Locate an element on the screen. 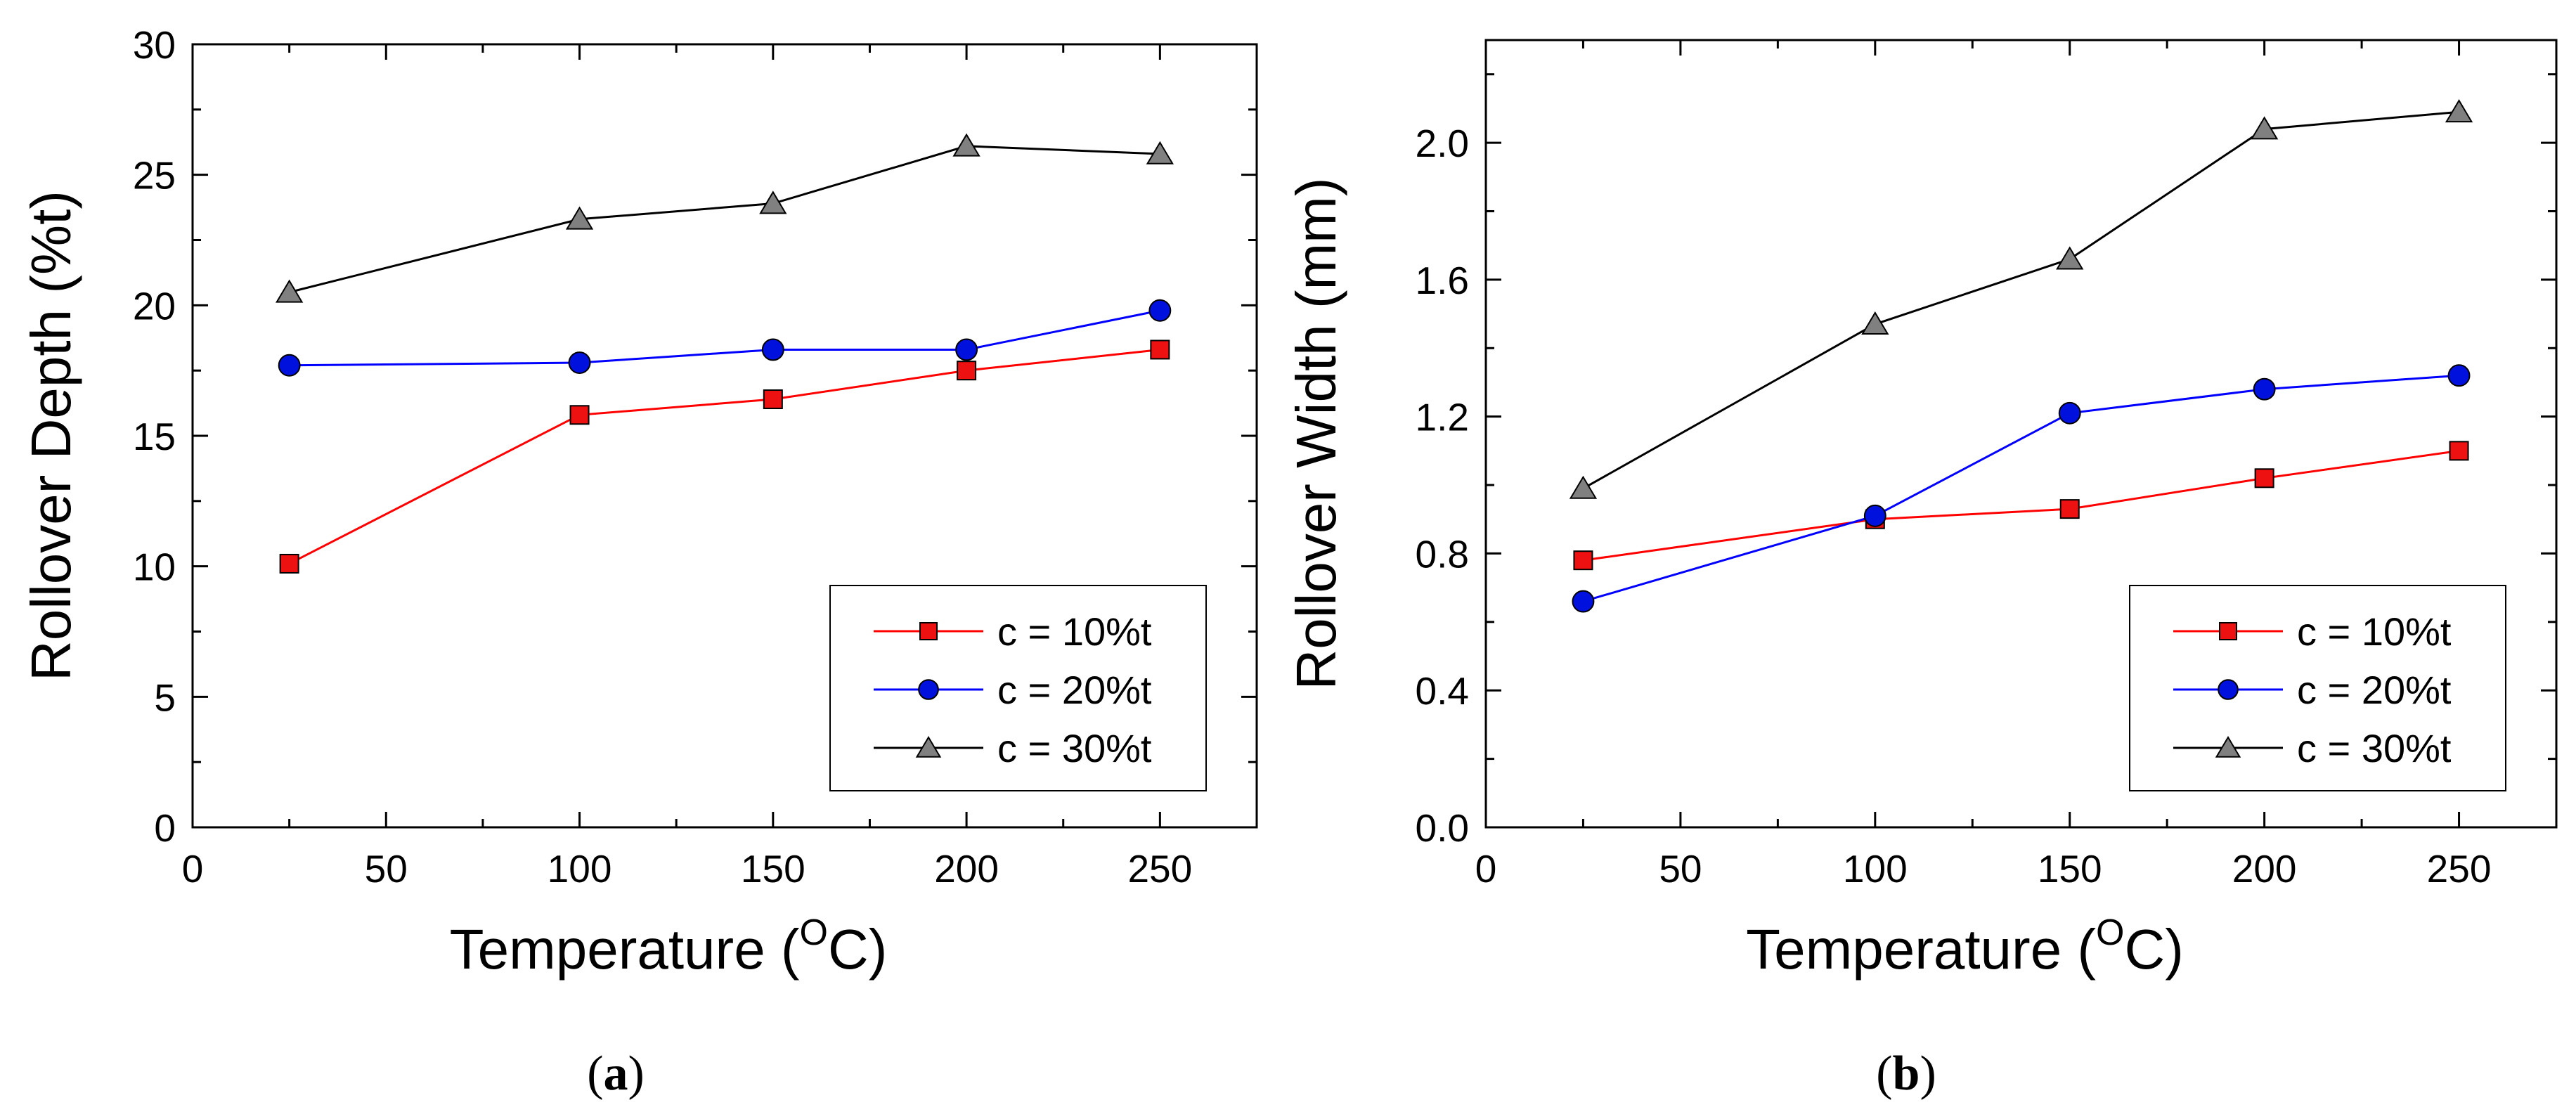 This screenshot has height=1119, width=2576. caption-letter: b is located at coordinates (1906, 1074).